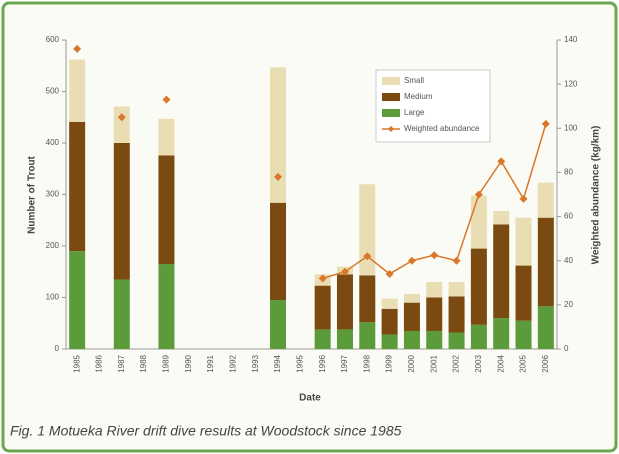 This screenshot has height=454, width=619. What do you see at coordinates (232, 363) in the screenshot?
I see `x-tick-label: 1992` at bounding box center [232, 363].